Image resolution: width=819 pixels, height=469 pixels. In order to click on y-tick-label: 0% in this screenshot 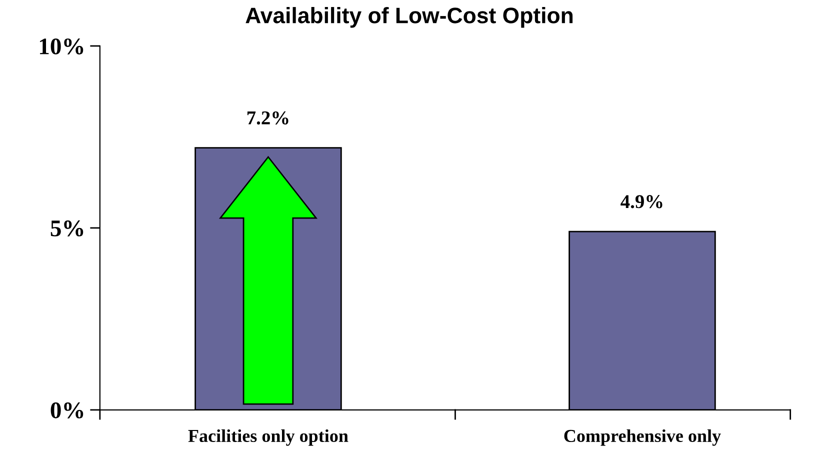, I will do `click(67, 410)`.